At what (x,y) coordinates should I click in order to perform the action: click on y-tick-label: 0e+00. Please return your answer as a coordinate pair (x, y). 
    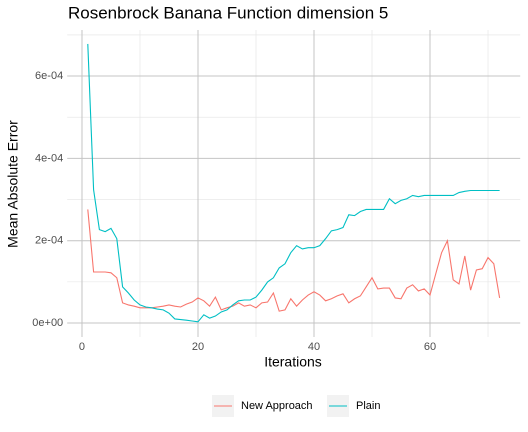
    Looking at the image, I should click on (47, 323).